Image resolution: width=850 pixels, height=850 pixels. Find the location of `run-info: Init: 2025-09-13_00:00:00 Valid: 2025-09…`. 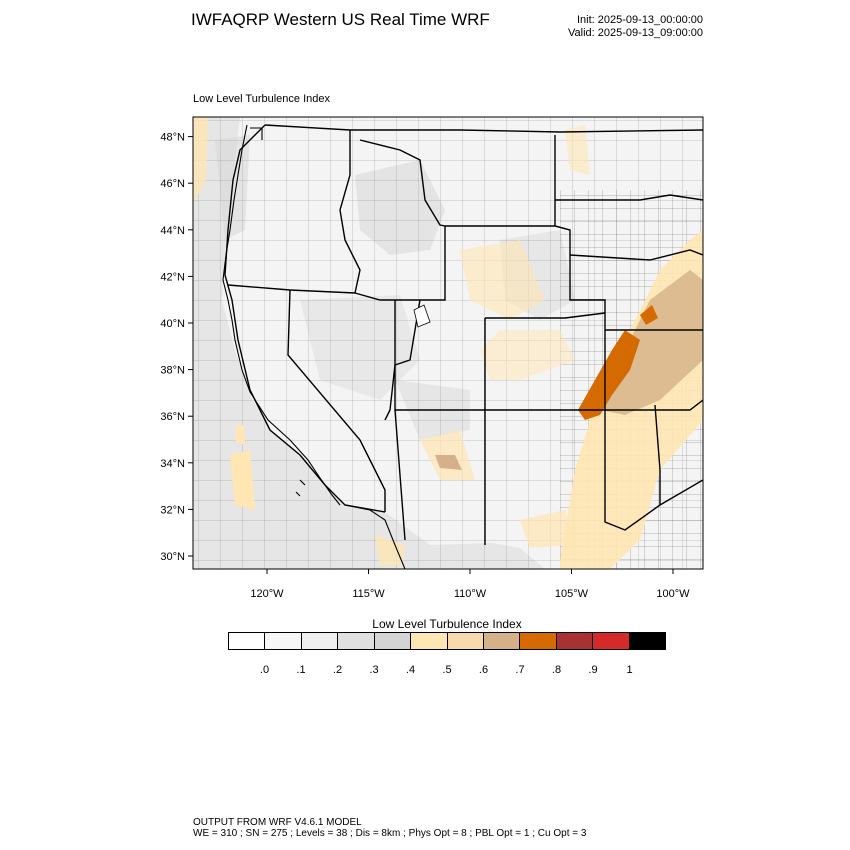

run-info: Init: 2025-09-13_00:00:00 Valid: 2025-09… is located at coordinates (621, 27).